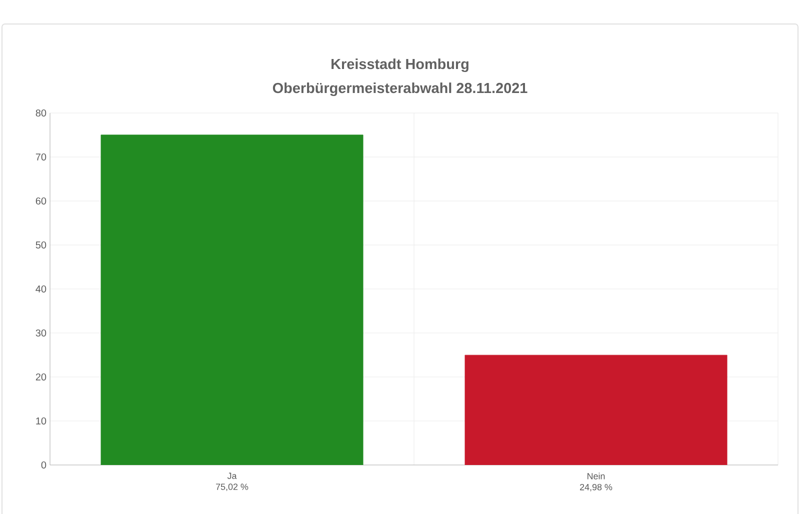 Image resolution: width=800 pixels, height=514 pixels. Describe the element at coordinates (43, 465) in the screenshot. I see `y-tick-label: 0` at that location.